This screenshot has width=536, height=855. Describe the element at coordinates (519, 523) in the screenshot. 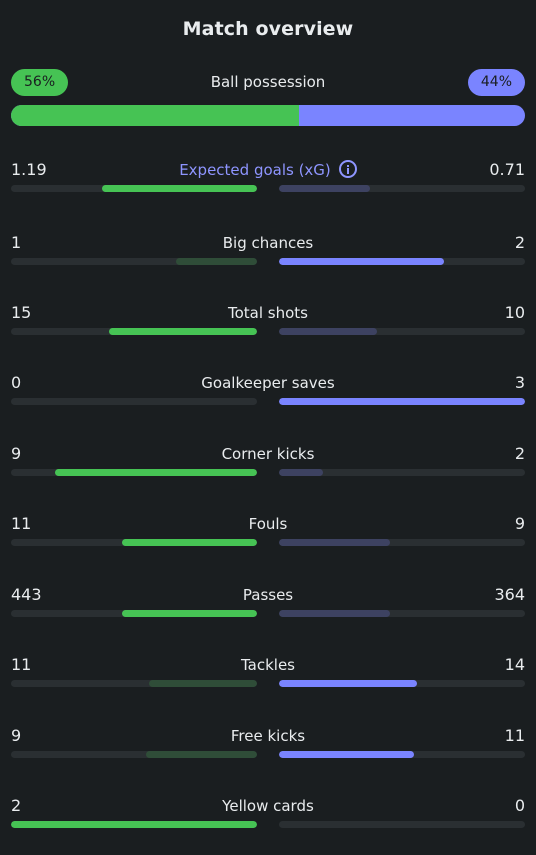

I see `away-stat-value: 9` at that location.